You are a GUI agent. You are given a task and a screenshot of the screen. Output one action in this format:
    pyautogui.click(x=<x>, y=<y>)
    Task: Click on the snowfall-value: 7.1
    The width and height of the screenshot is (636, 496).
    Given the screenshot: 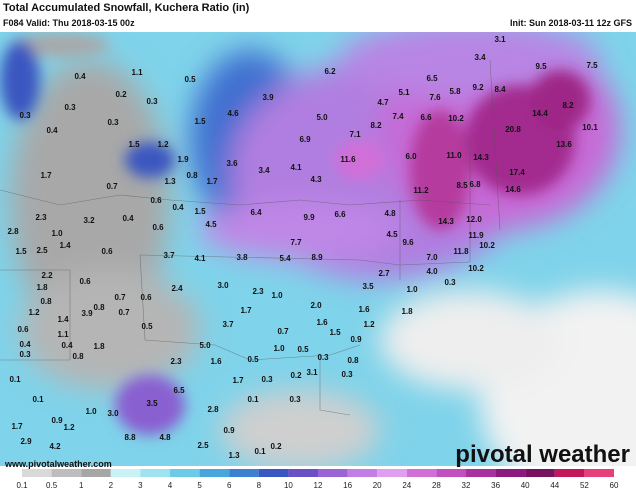 What is the action you would take?
    pyautogui.click(x=355, y=134)
    